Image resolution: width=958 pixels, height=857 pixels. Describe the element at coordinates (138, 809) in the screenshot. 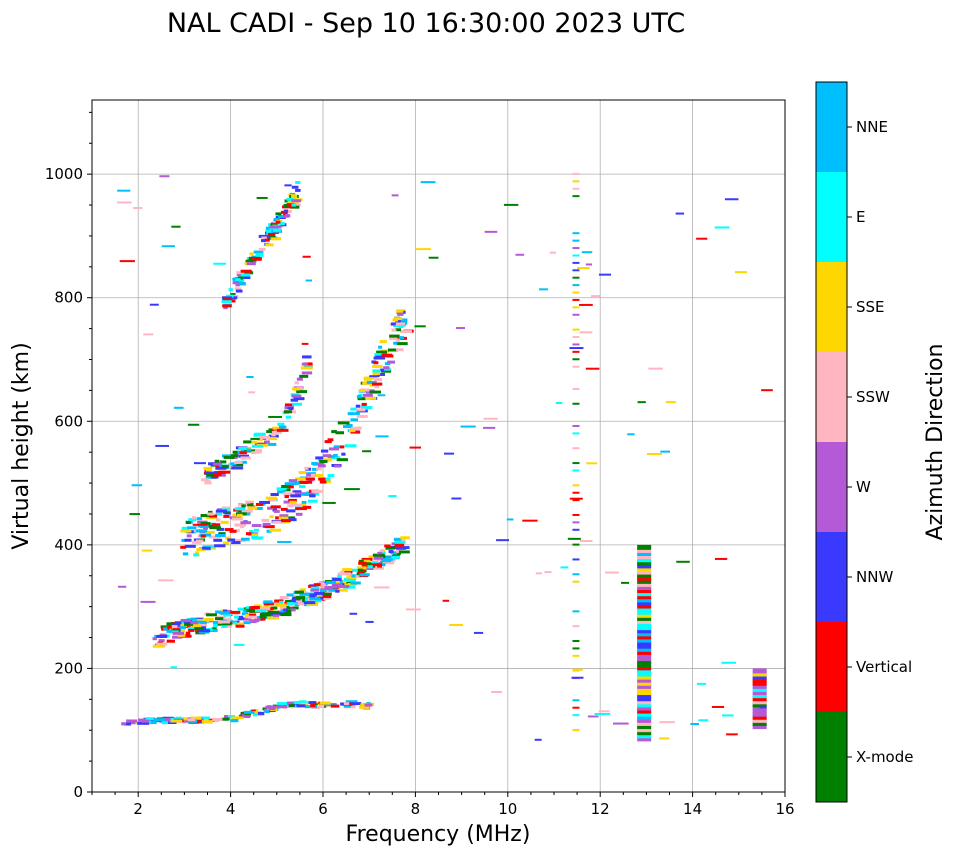

I see `x-tick-label: 2` at that location.